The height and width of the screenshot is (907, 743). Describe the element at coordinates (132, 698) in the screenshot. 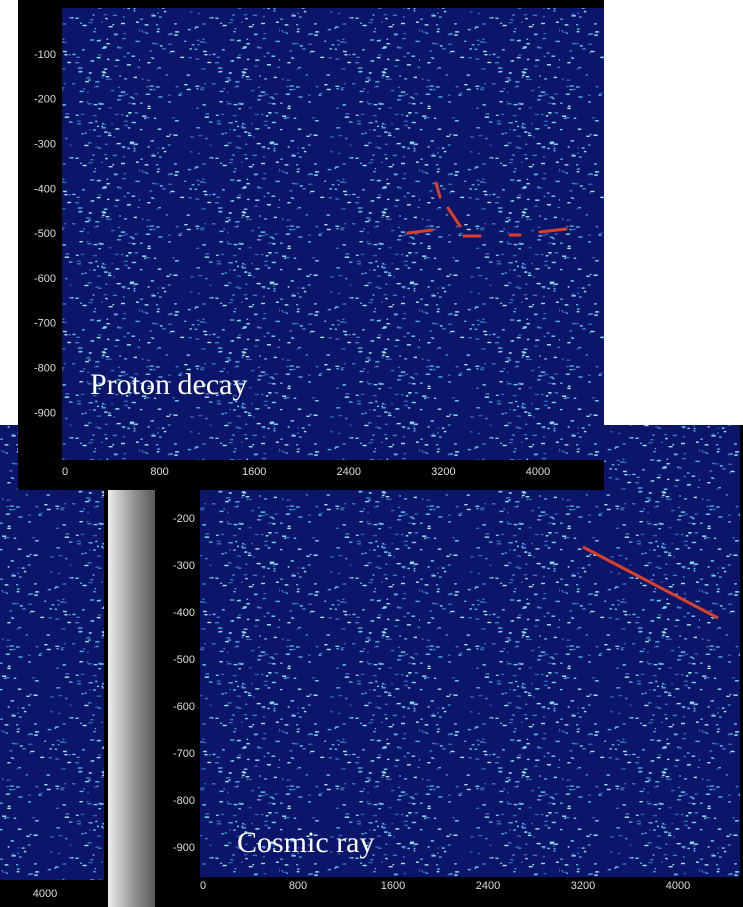

I see `divider` at that location.